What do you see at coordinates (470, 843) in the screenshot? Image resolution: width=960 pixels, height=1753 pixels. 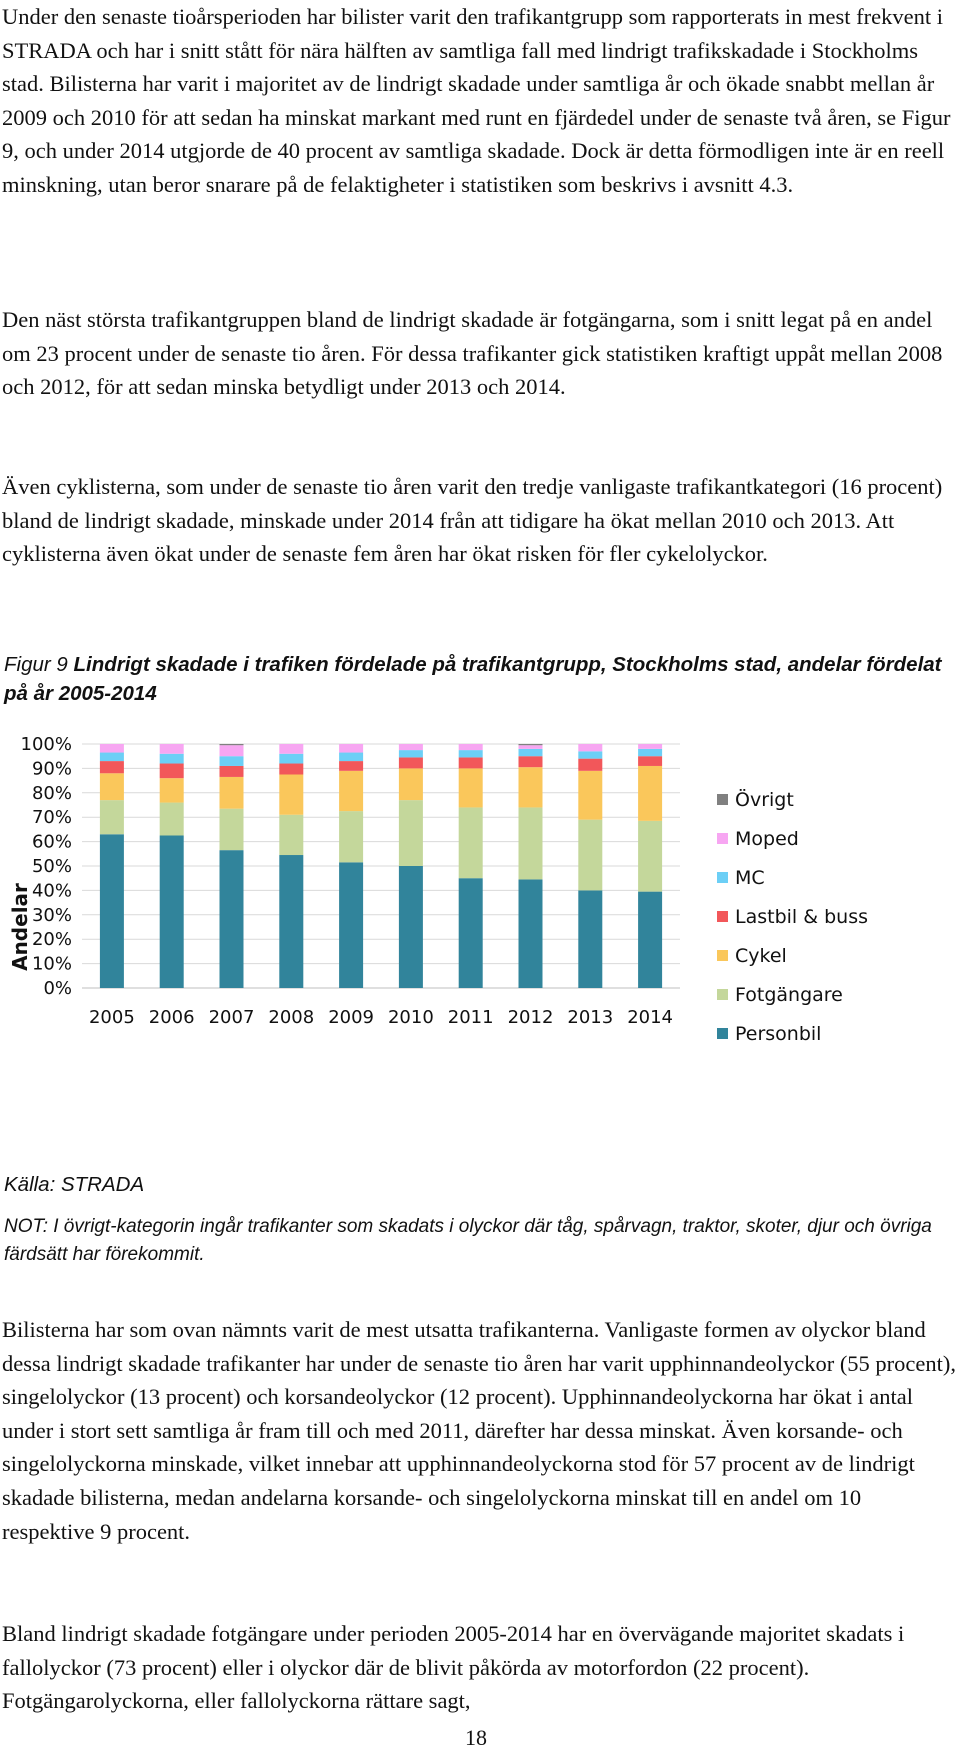 I see `bar-segment-2011-fotgängare` at bounding box center [470, 843].